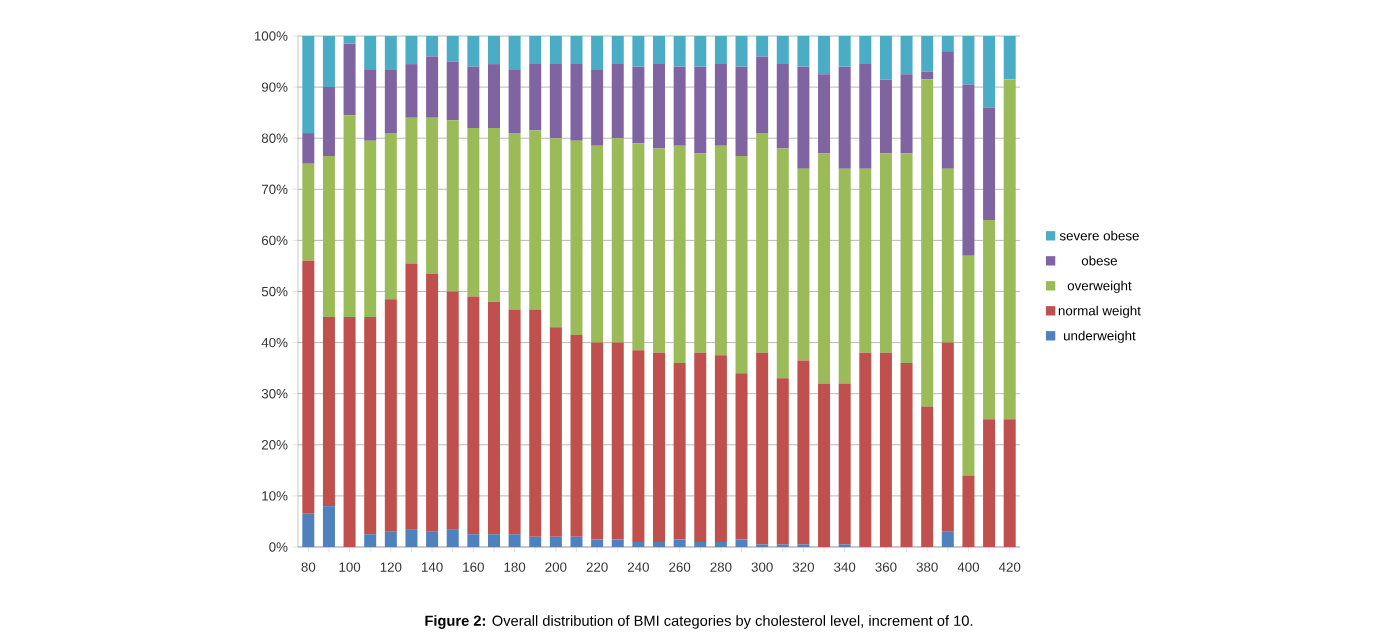 This screenshot has width=1398, height=642. I want to click on y-tick-label: 80%, so click(274, 138).